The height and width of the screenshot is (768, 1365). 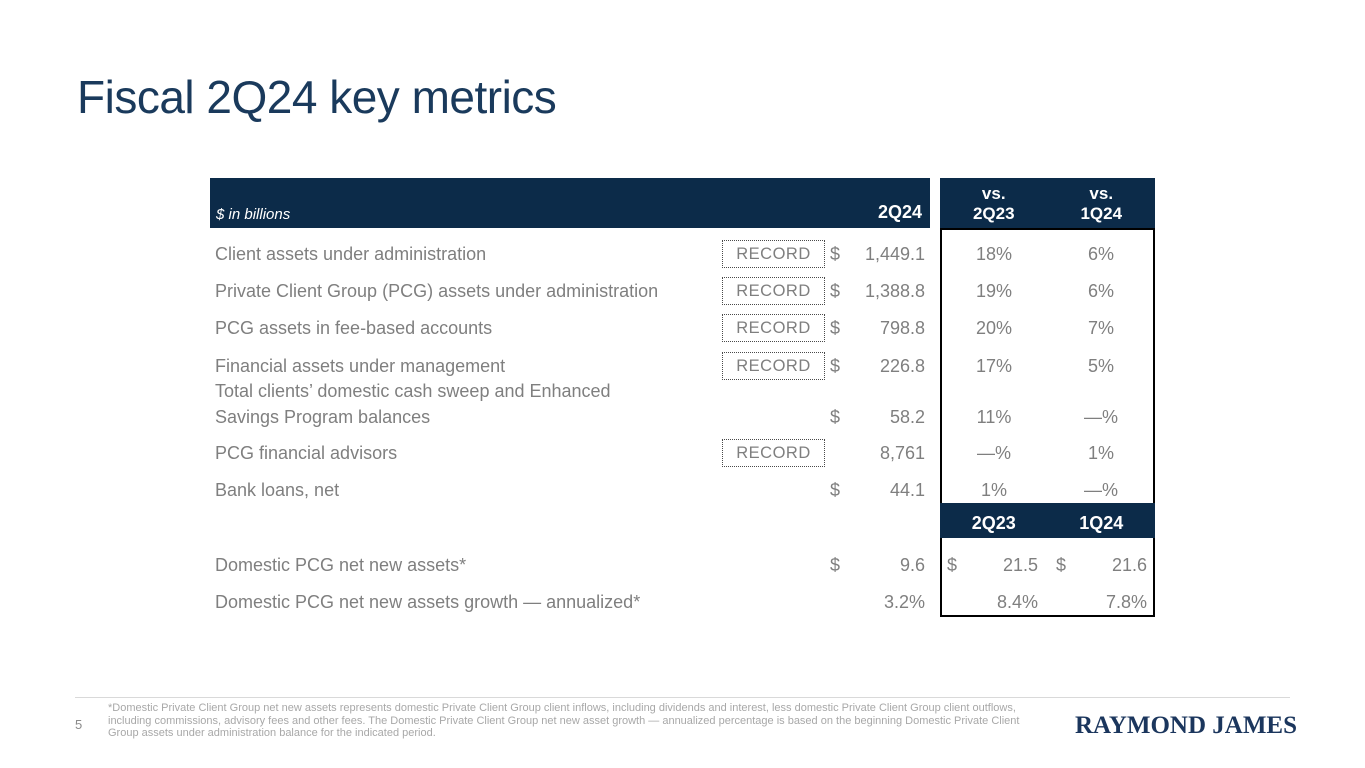 I want to click on comparison-box-border, so click(x=1047, y=422).